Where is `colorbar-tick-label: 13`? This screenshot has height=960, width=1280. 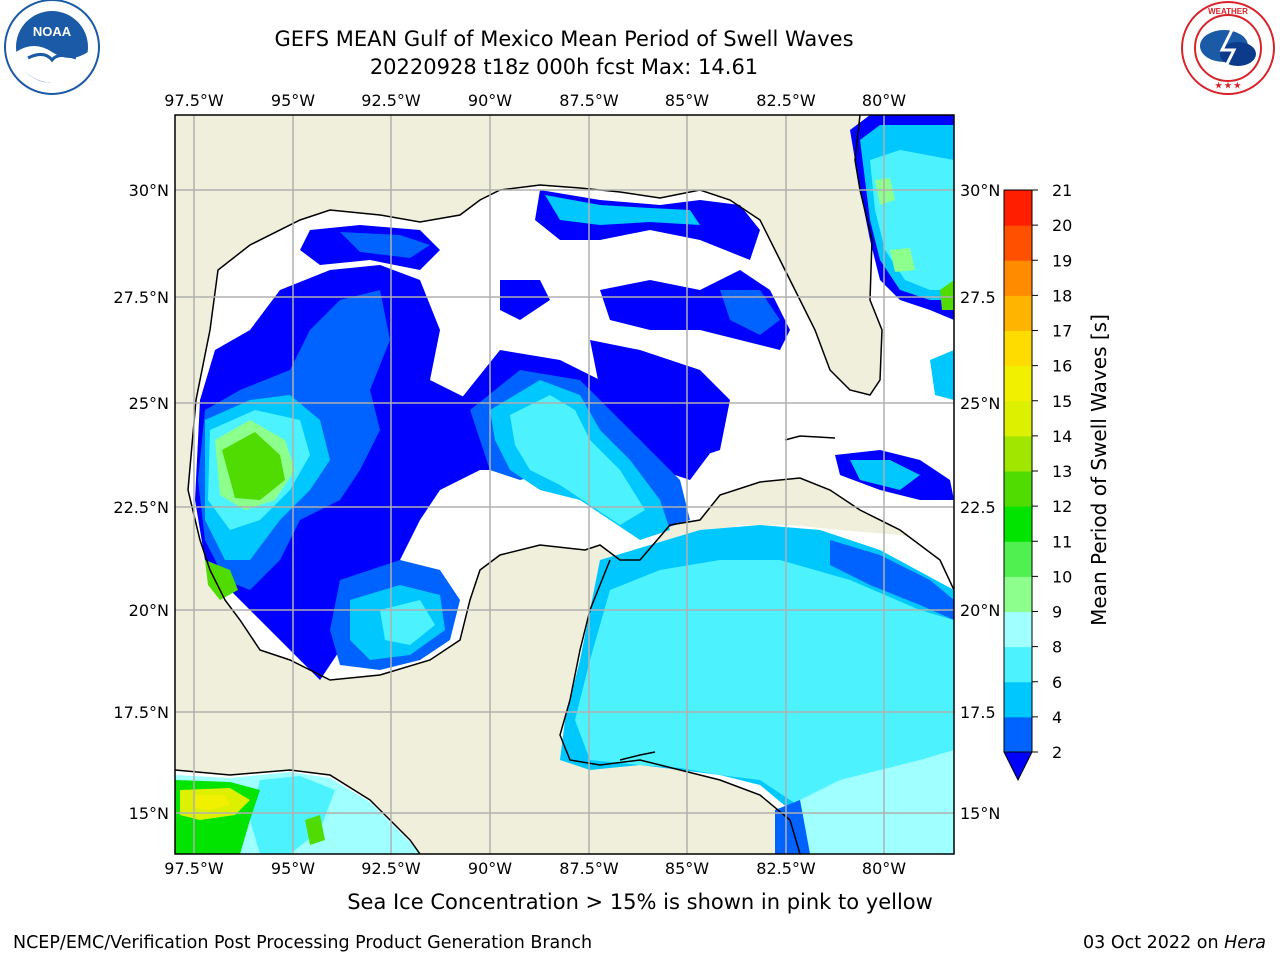
colorbar-tick-label: 13 is located at coordinates (1062, 471).